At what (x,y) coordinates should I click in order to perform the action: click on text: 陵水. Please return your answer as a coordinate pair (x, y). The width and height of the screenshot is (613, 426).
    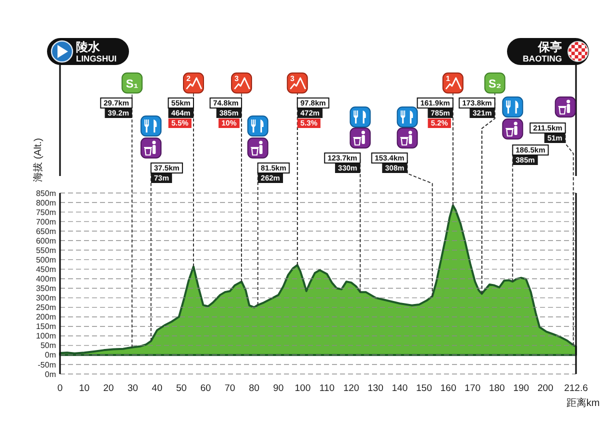
    Looking at the image, I should click on (88, 47).